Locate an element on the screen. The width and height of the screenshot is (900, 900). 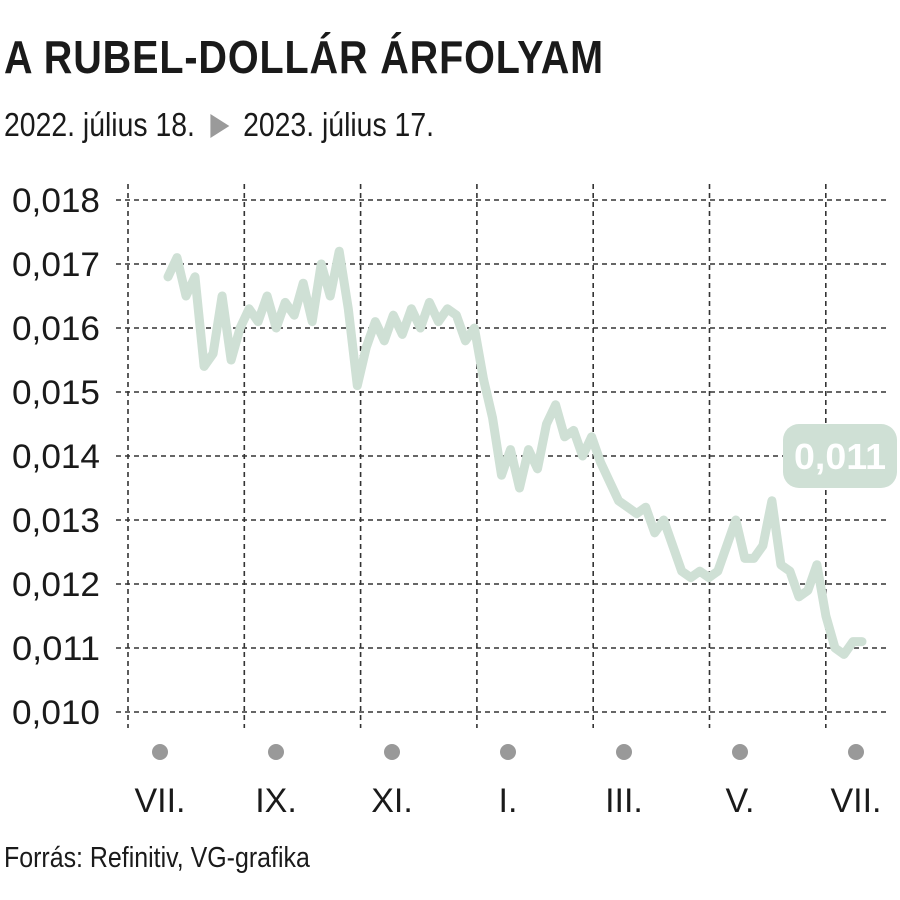
y-tick-label: 0,012 is located at coordinates (56, 585).